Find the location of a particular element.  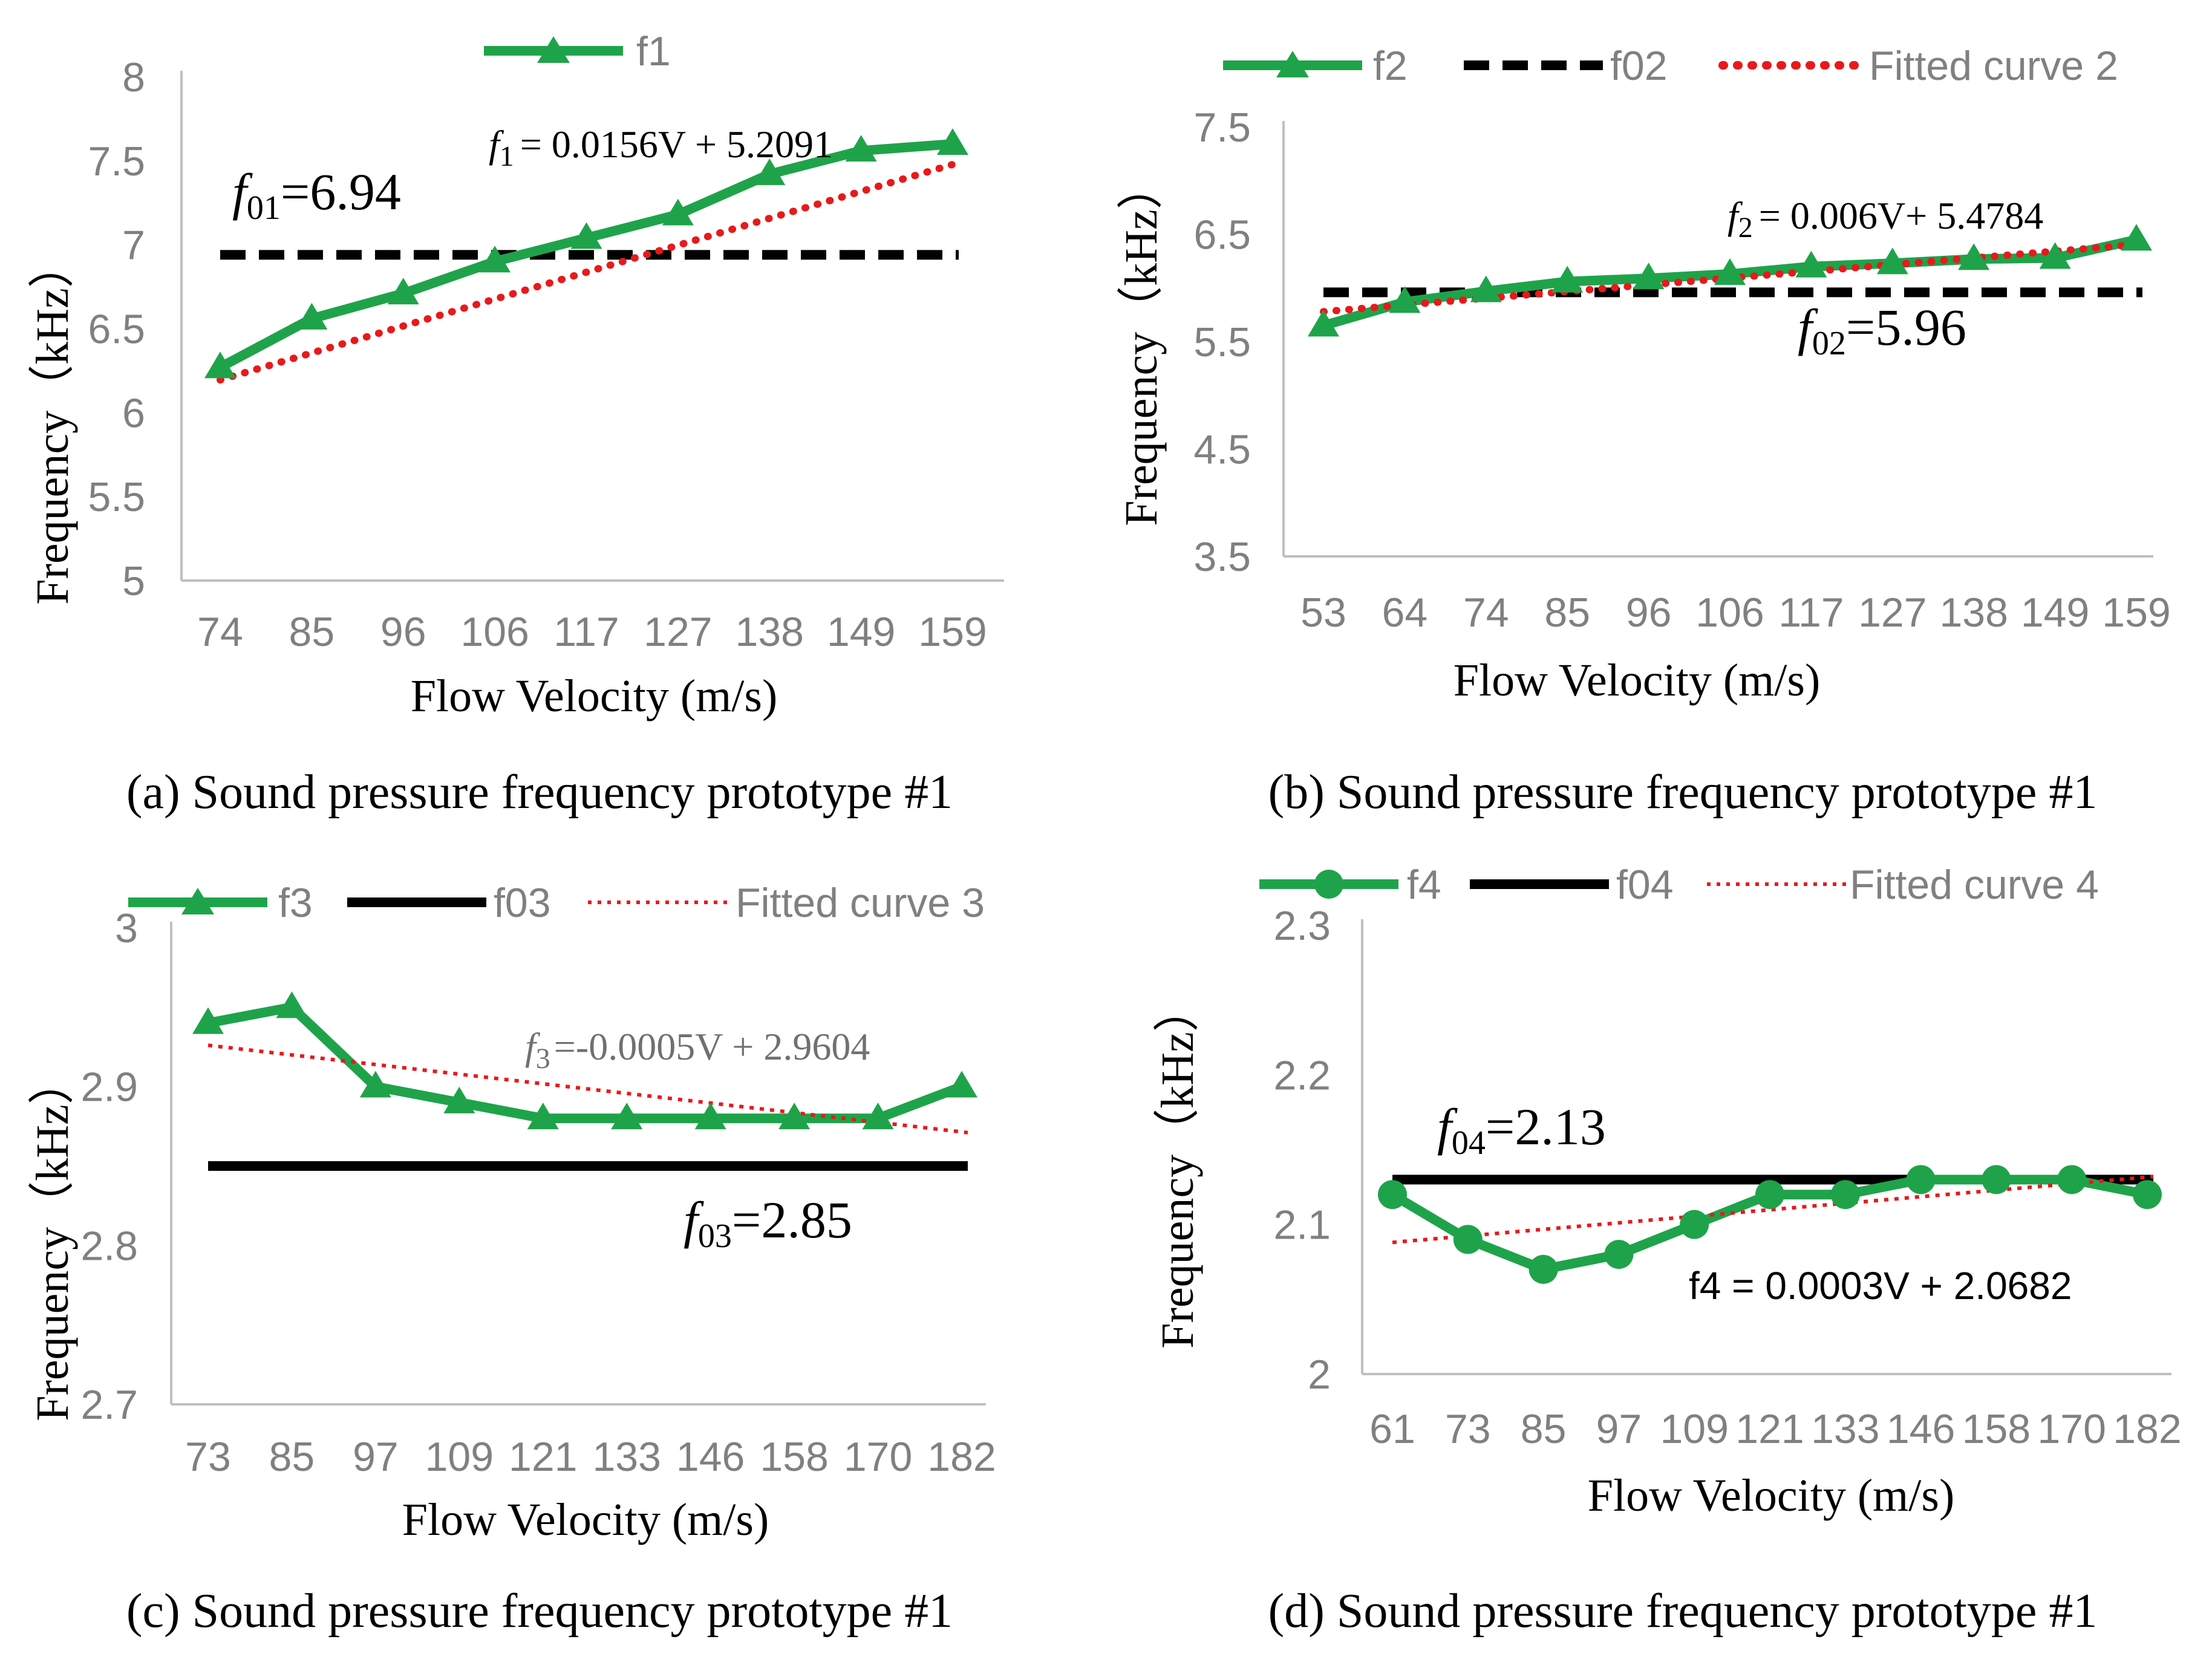

legend-f3-label: f3 is located at coordinates (295, 903).